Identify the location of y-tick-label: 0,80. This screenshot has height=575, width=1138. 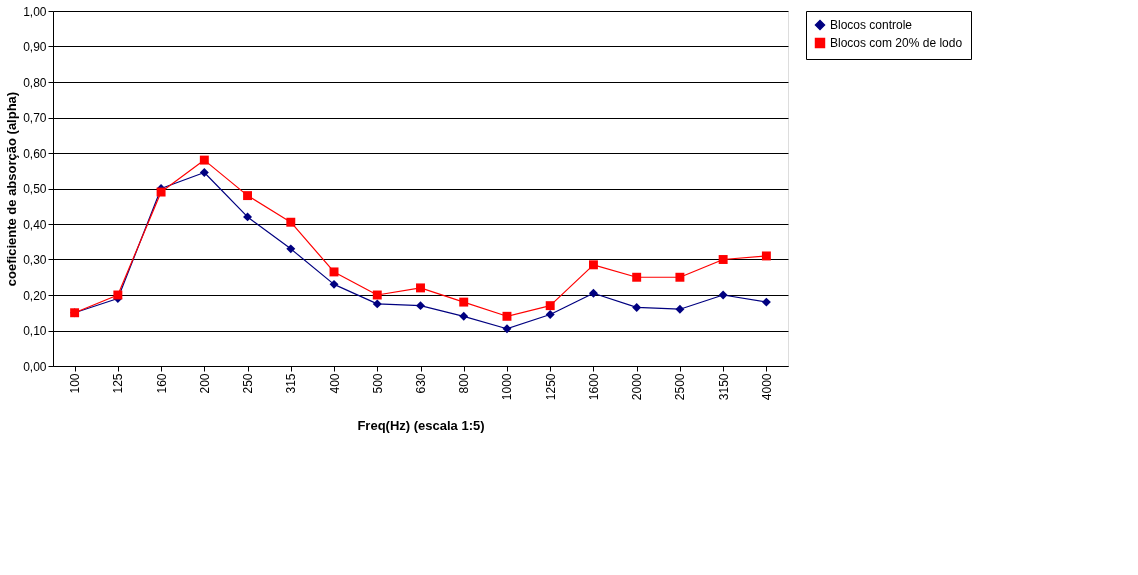
(35, 82).